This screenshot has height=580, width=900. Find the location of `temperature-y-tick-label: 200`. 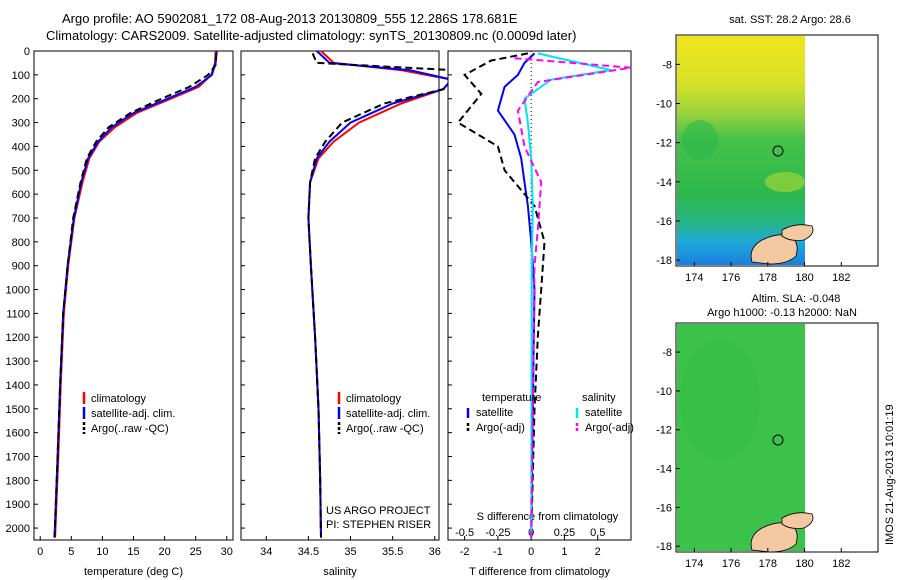

temperature-y-tick-label: 200 is located at coordinates (21, 100).